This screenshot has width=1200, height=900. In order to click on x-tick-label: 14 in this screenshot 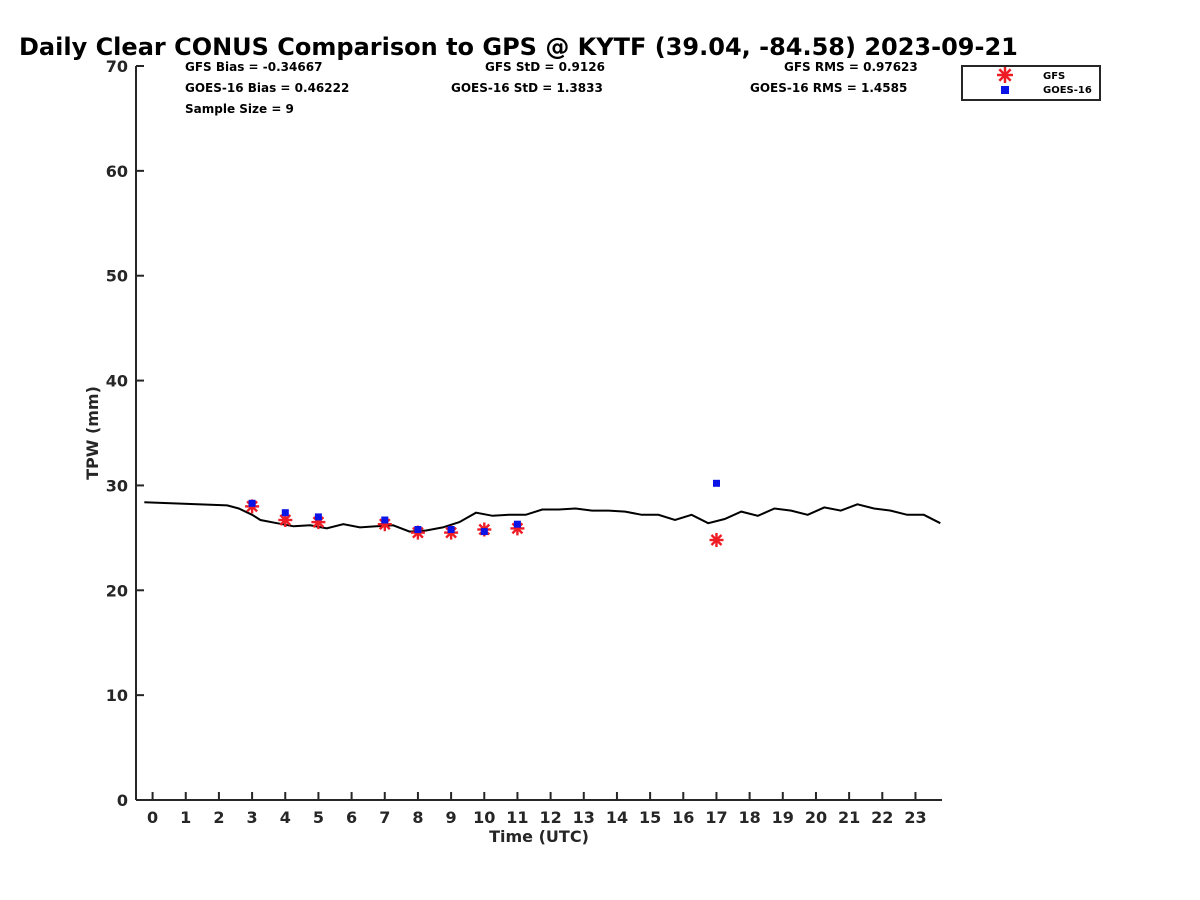, I will do `click(617, 817)`.